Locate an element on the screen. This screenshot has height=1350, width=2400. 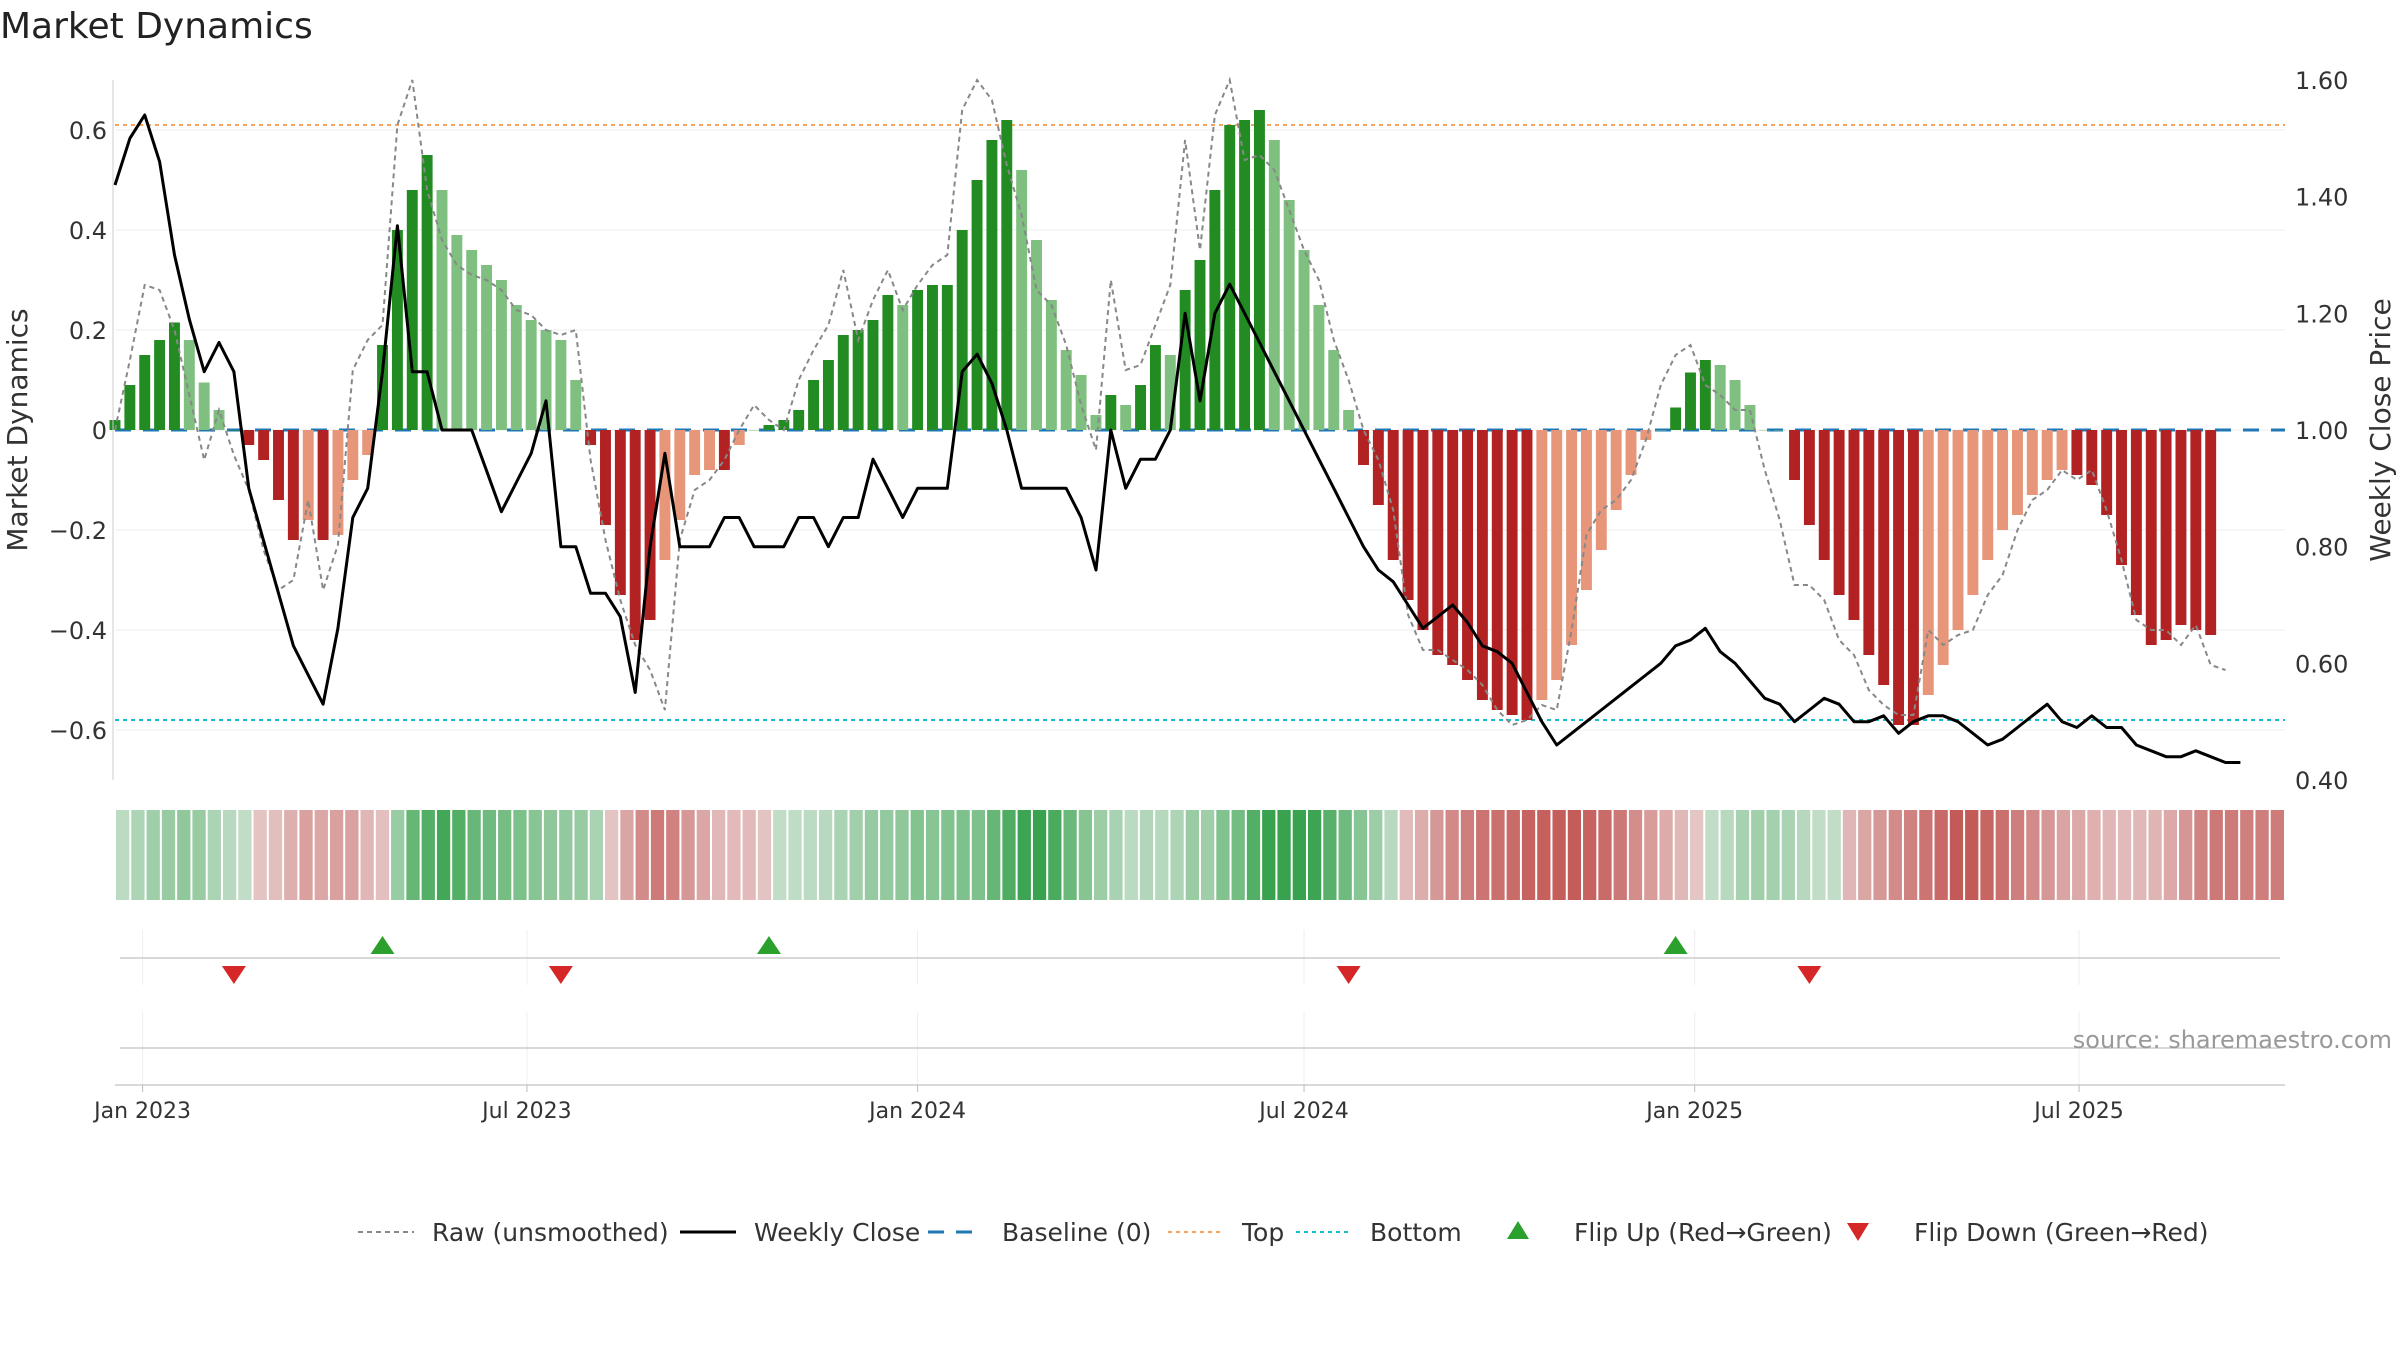
right-tick-label: 1.00 is located at coordinates (2321, 431).